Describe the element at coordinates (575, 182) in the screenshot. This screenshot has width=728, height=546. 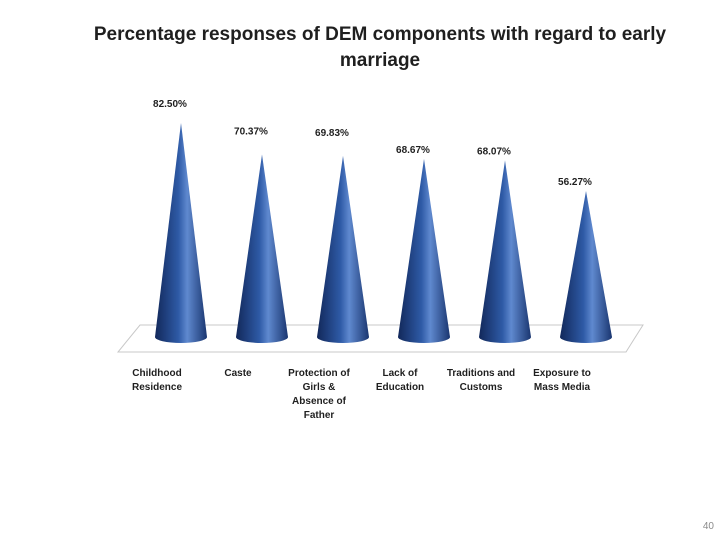
I see `data-label: 56.27%` at that location.